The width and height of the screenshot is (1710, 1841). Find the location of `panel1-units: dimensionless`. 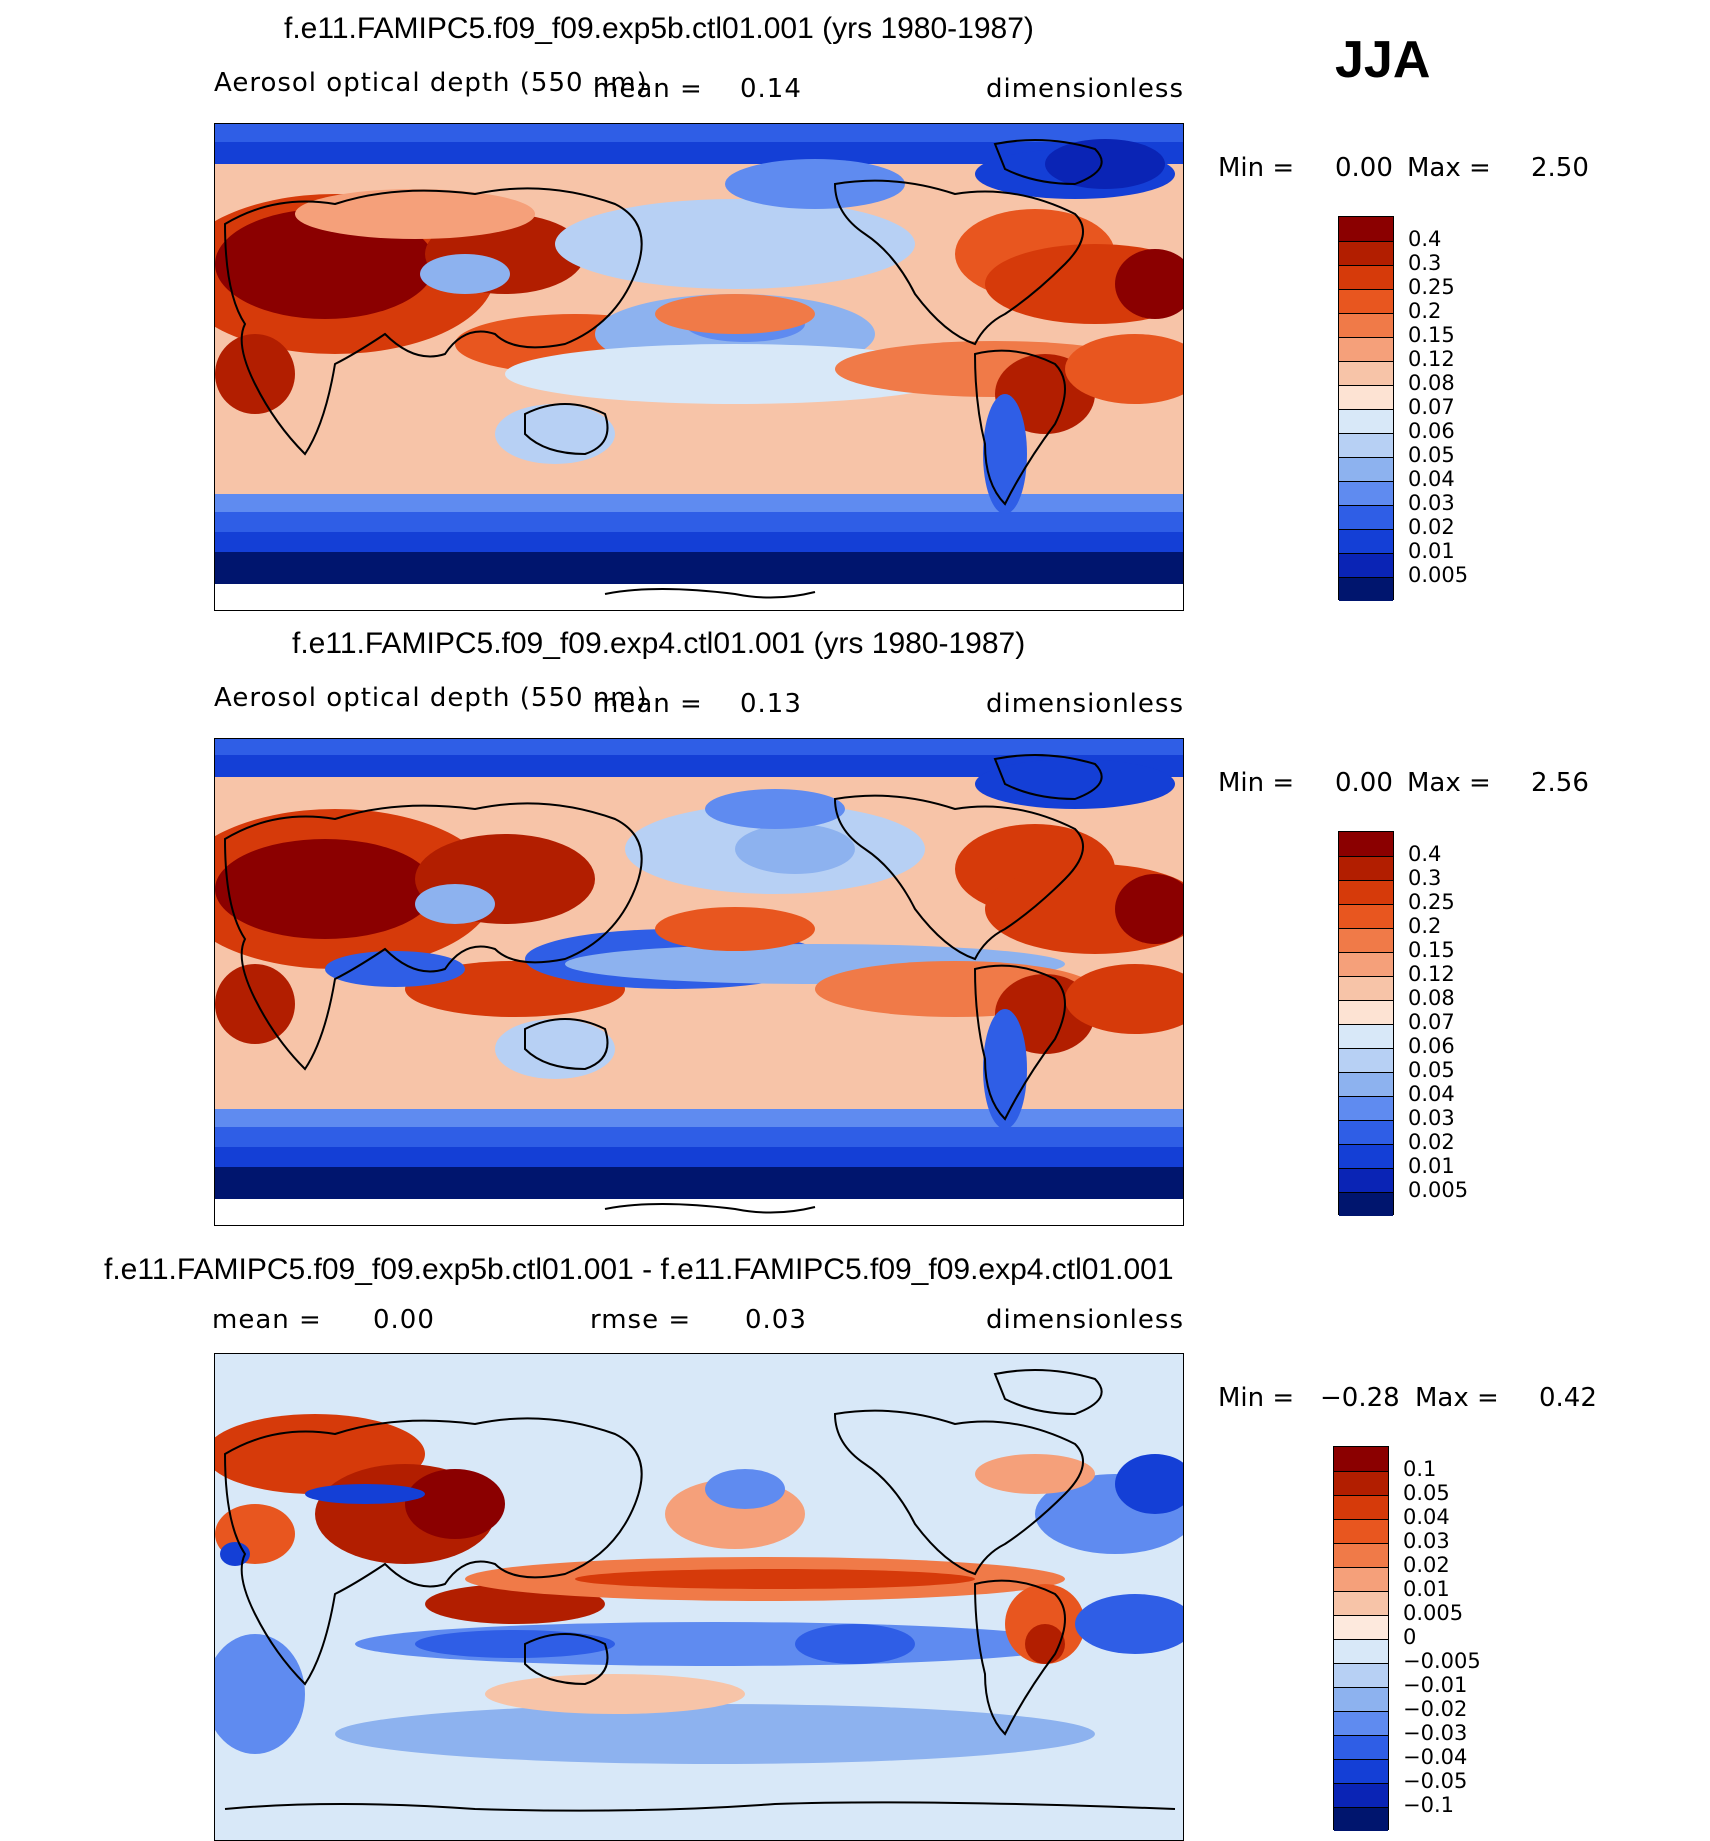

panel1-units: dimensionless is located at coordinates (1085, 89).